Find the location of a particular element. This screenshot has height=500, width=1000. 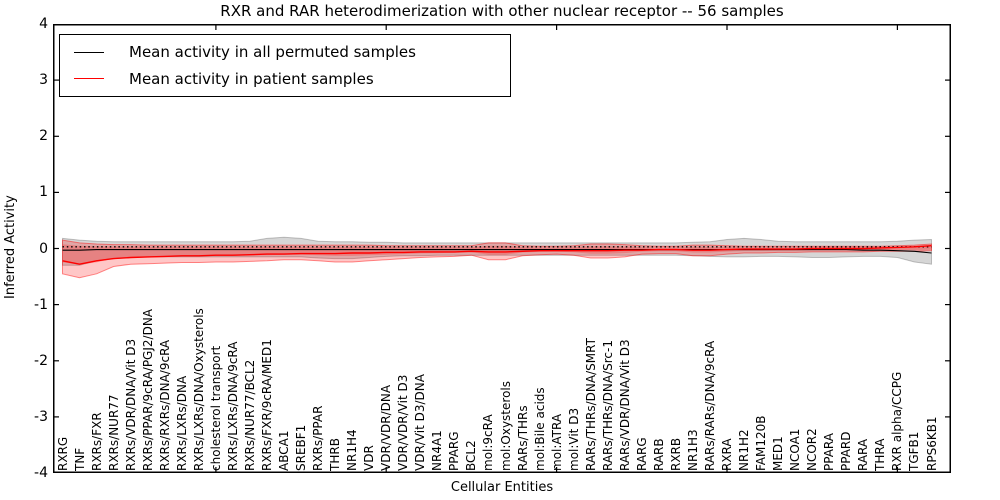

x-tick-label: RXRs/FXR/9cRA/MED1 is located at coordinates (266, 405).